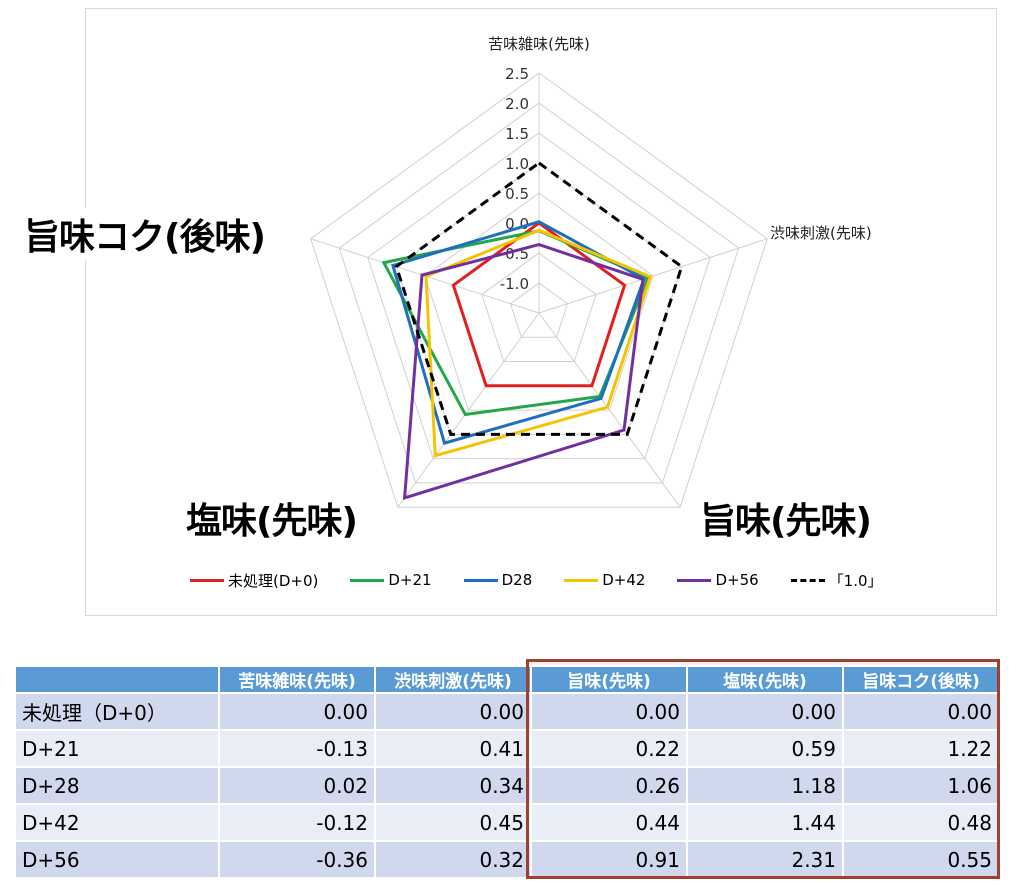  Describe the element at coordinates (609, 859) in the screenshot. I see `table-cell: 0.91` at that location.